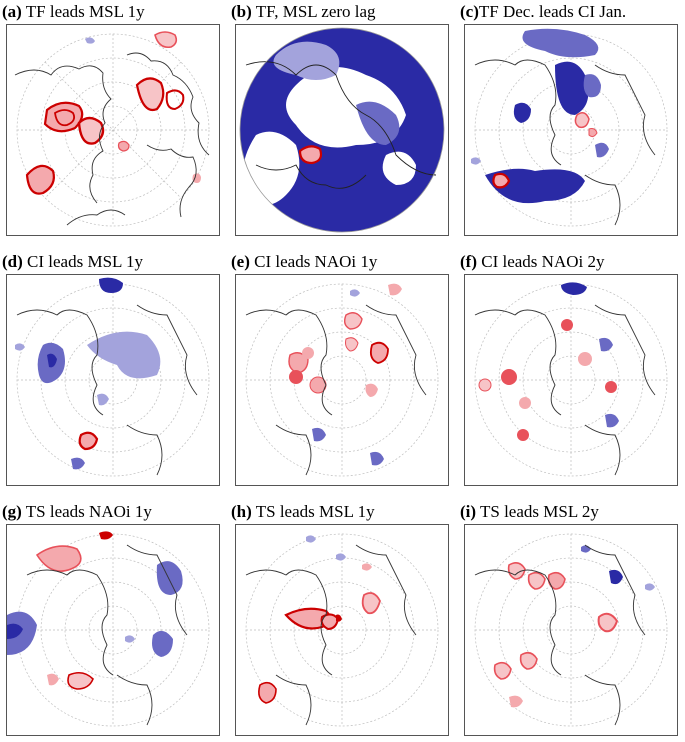 The height and width of the screenshot is (742, 685). What do you see at coordinates (552, 11) in the screenshot?
I see `panel-caption: TF Dec. leads CI Jan.` at bounding box center [552, 11].